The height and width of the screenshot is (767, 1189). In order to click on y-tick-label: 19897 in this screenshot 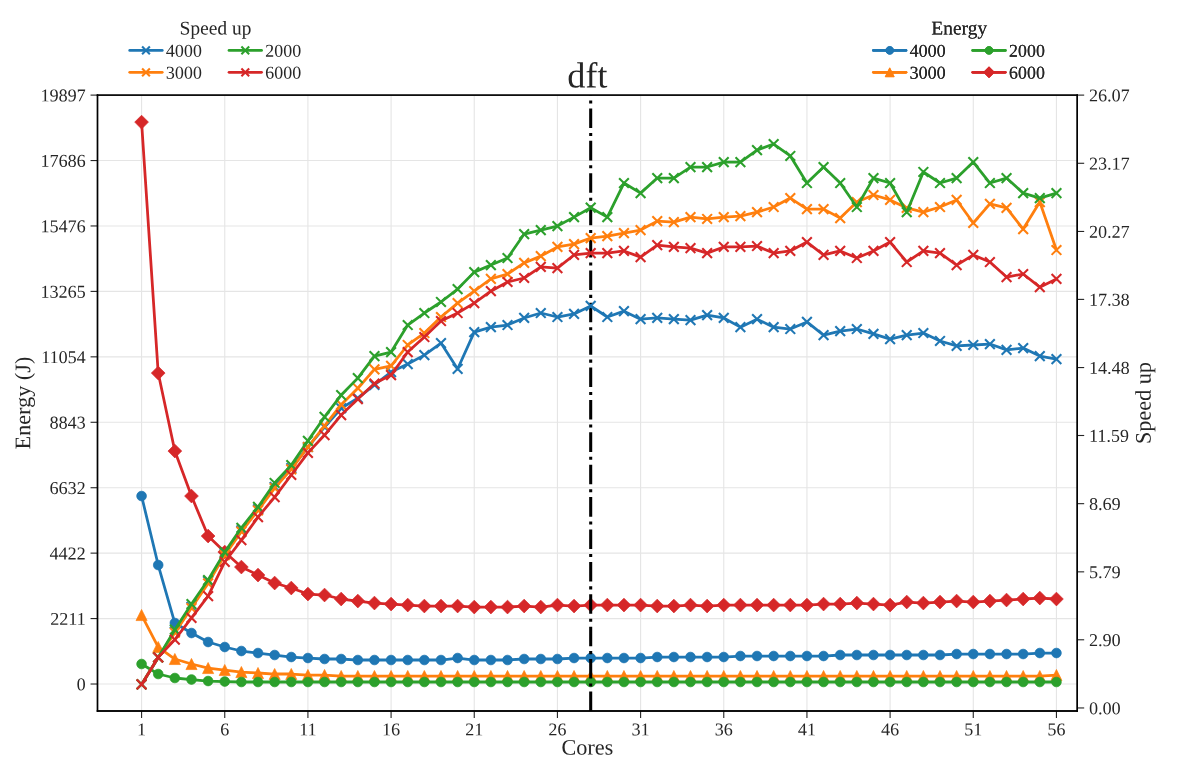, I will do `click(64, 95)`.